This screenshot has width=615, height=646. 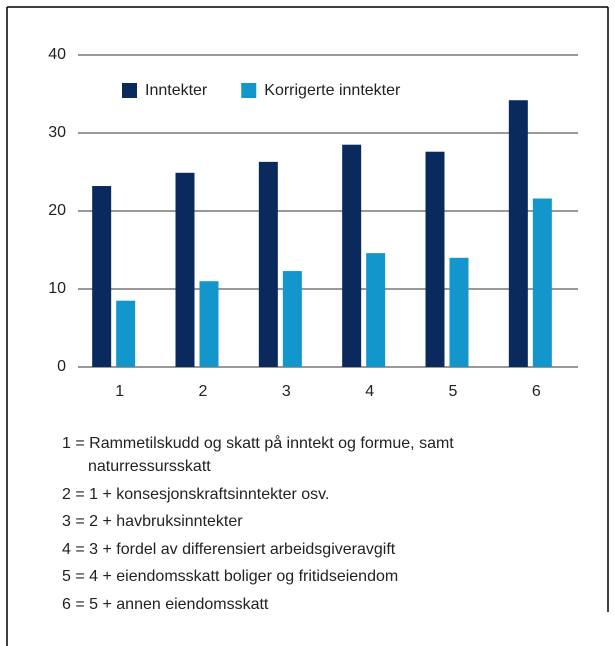 I want to click on y-tick-label: 20, so click(x=57, y=210).